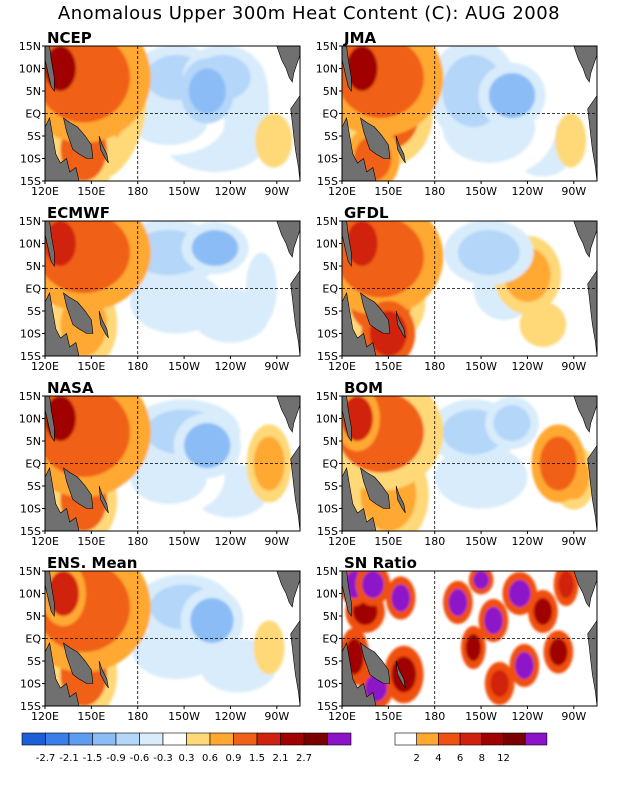 The image size is (618, 800). What do you see at coordinates (140, 758) in the screenshot?
I see `colorbar-label: -0.6` at bounding box center [140, 758].